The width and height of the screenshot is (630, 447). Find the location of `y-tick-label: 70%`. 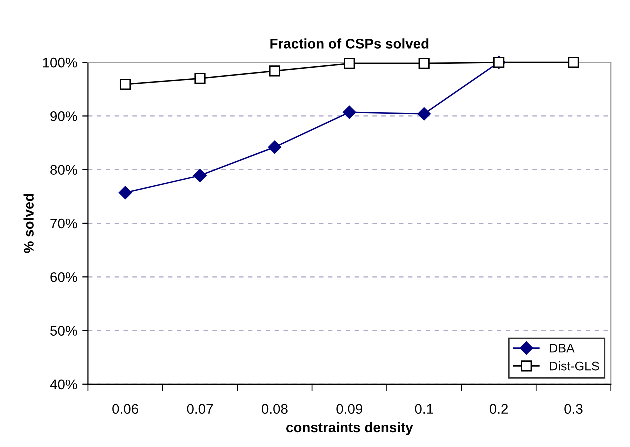

y-tick-label: 70% is located at coordinates (64, 223).